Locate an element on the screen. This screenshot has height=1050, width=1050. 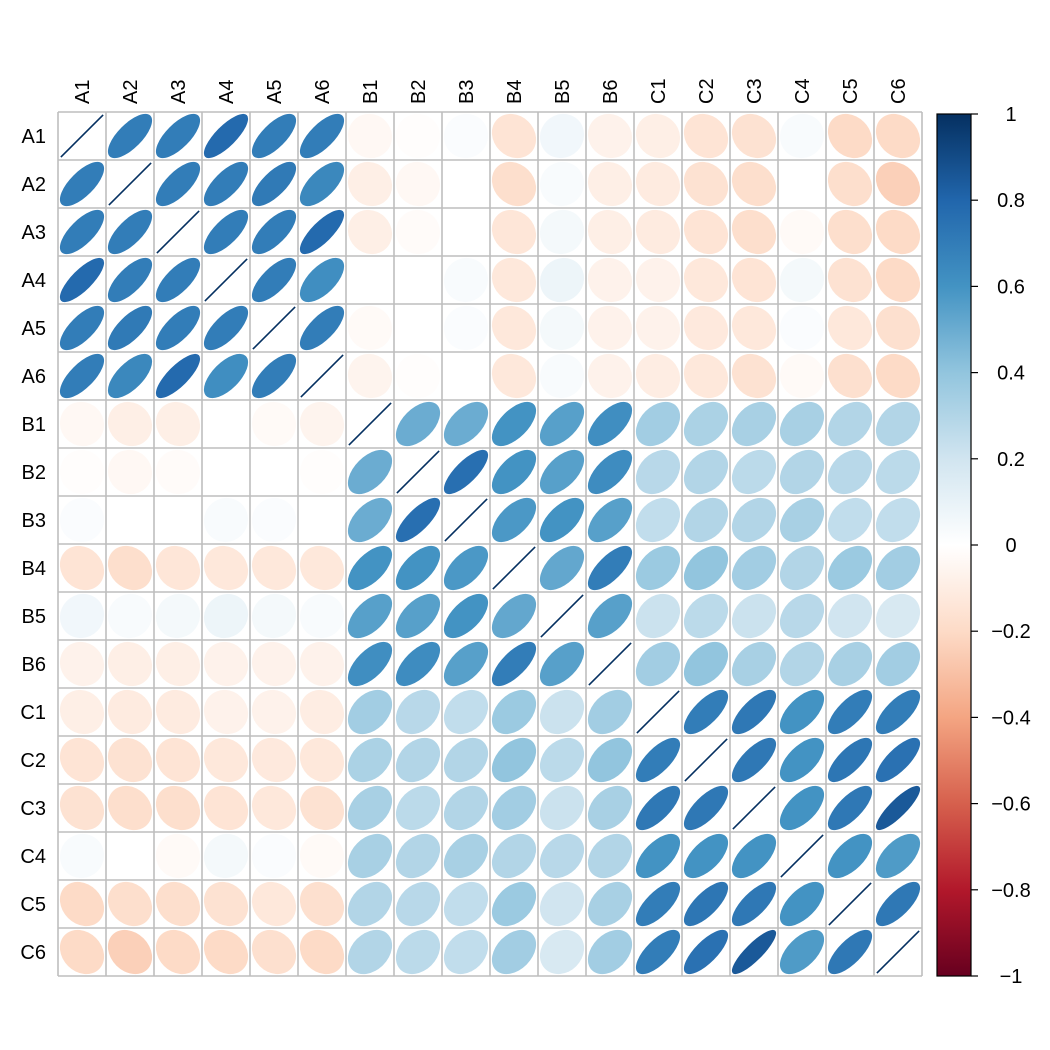
corr-cell-A4-A6 is located at coordinates (322, 280).